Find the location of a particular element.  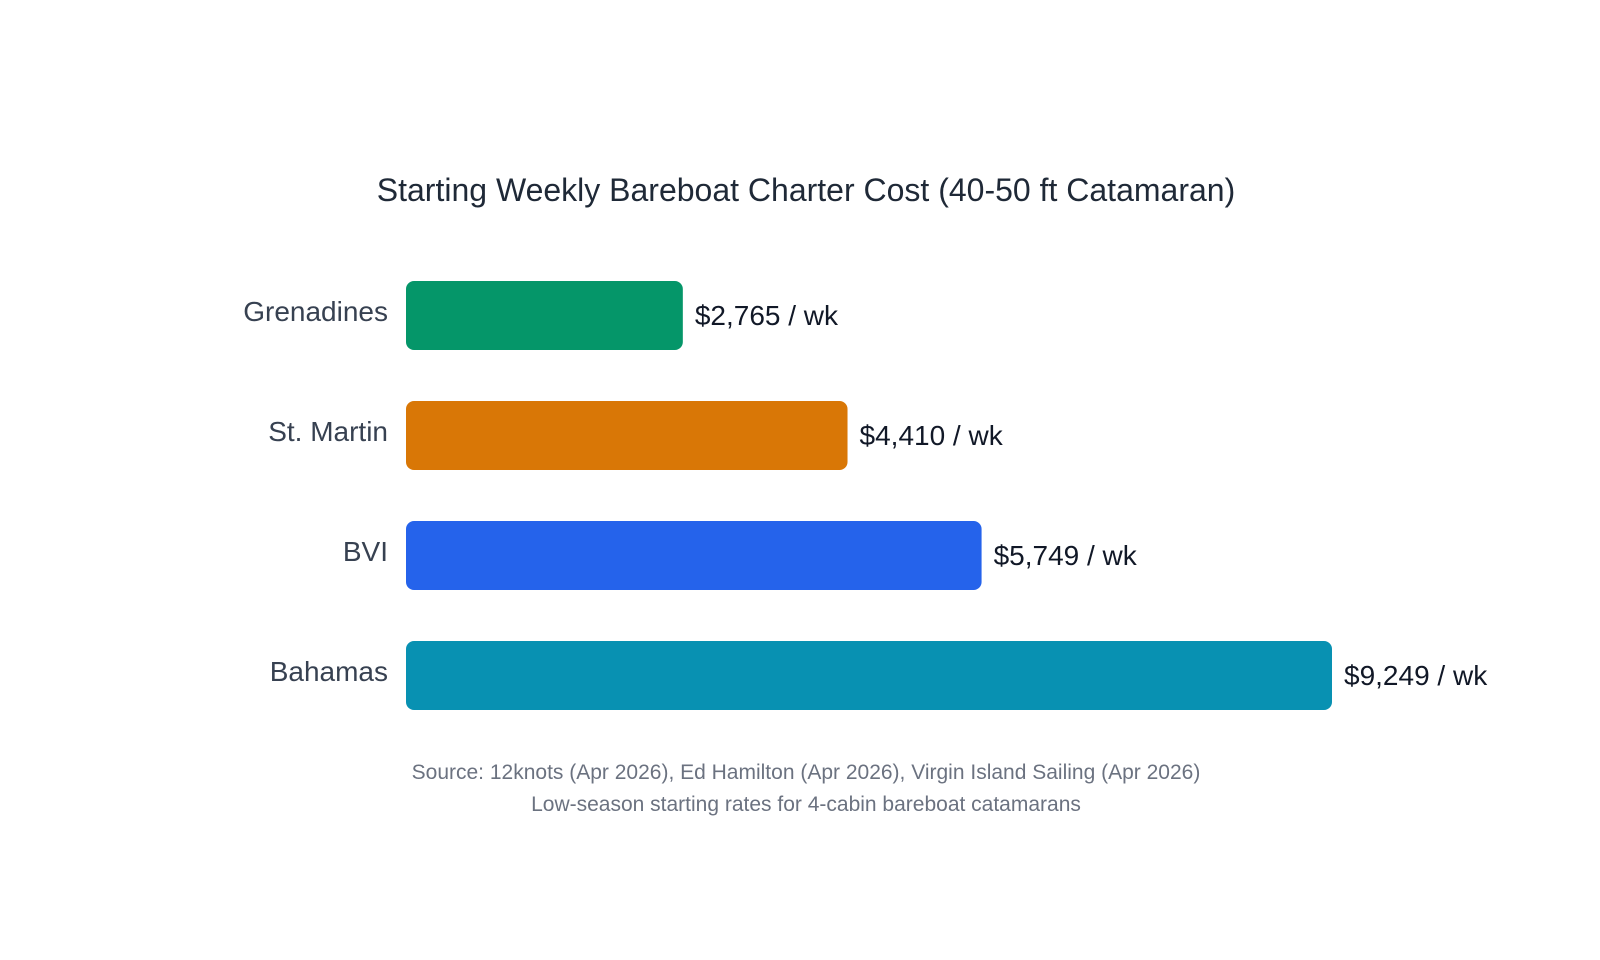

value-label-bahamas: $9,249 / wk is located at coordinates (1416, 675).